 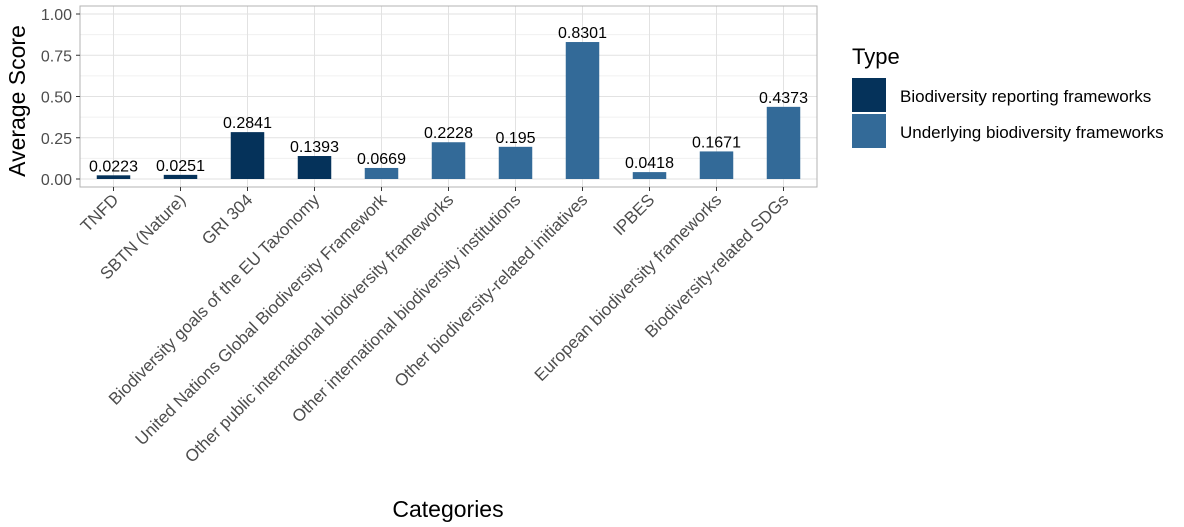 What do you see at coordinates (1025, 96) in the screenshot?
I see `legend-label-reporting: Biodiversity reporting frameworks` at bounding box center [1025, 96].